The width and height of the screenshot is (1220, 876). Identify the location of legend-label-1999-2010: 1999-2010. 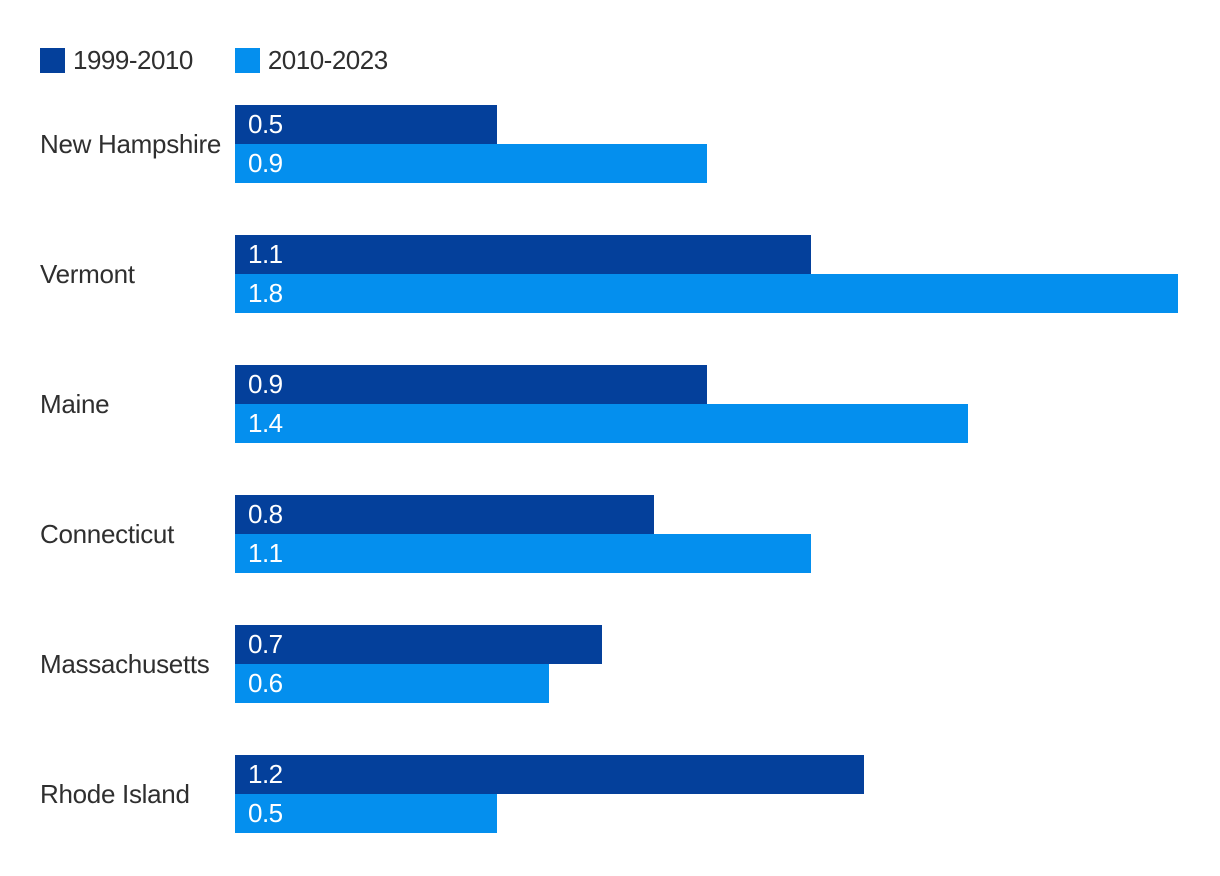
(133, 60).